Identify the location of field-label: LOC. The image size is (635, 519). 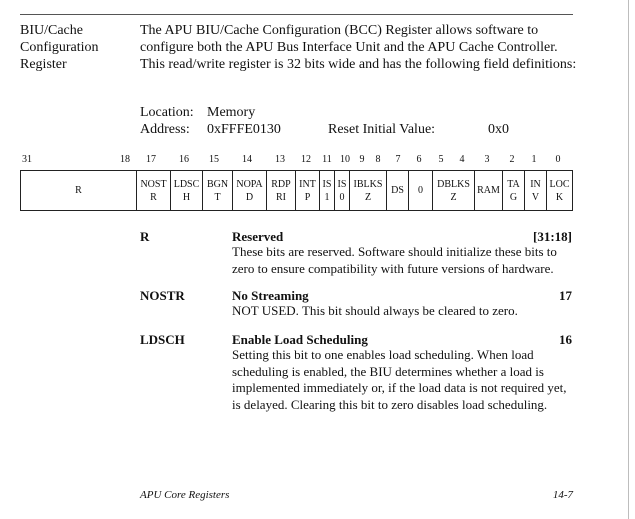
(559, 184).